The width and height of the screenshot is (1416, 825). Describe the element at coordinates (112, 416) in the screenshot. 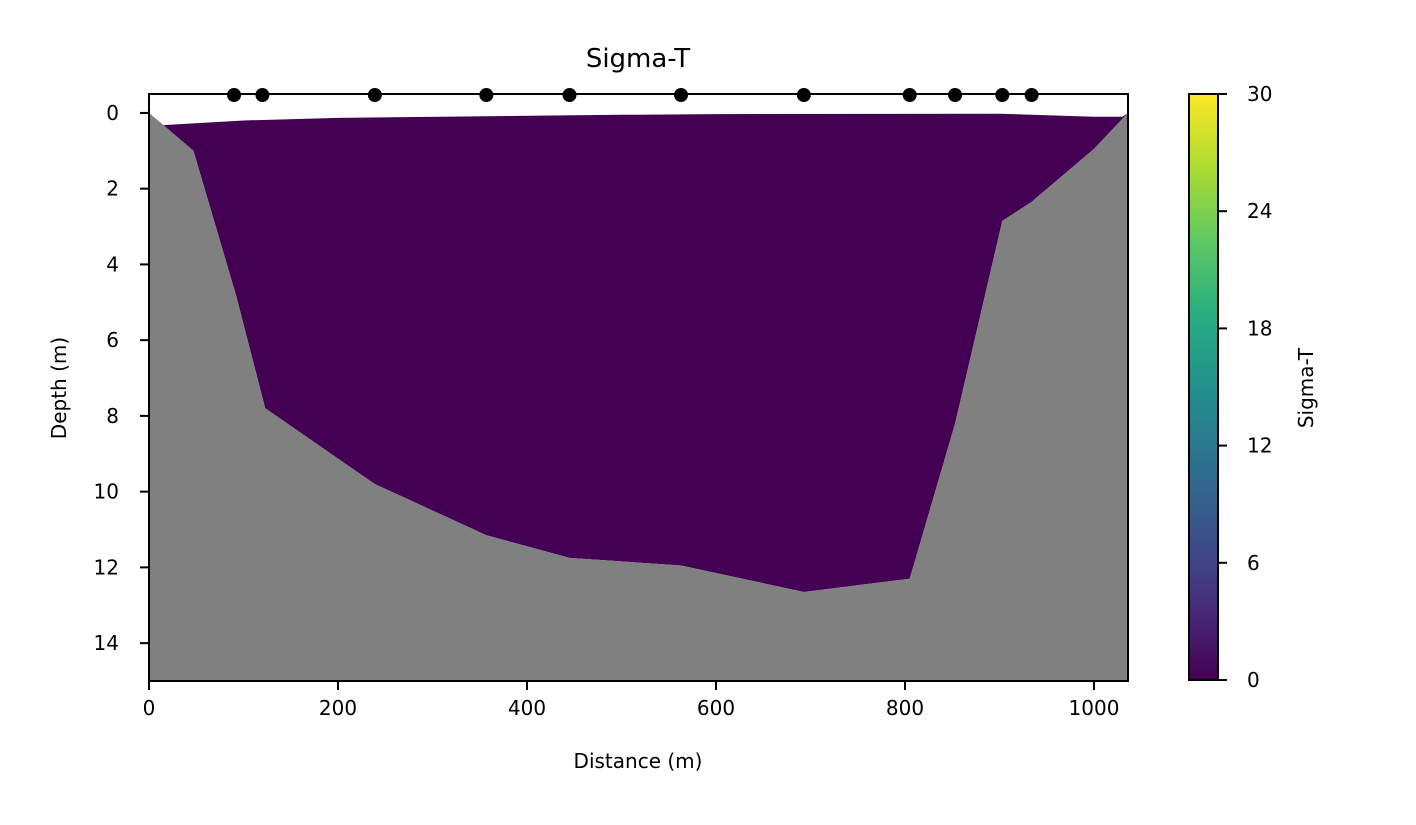

I see `y-tick-label: 8` at that location.